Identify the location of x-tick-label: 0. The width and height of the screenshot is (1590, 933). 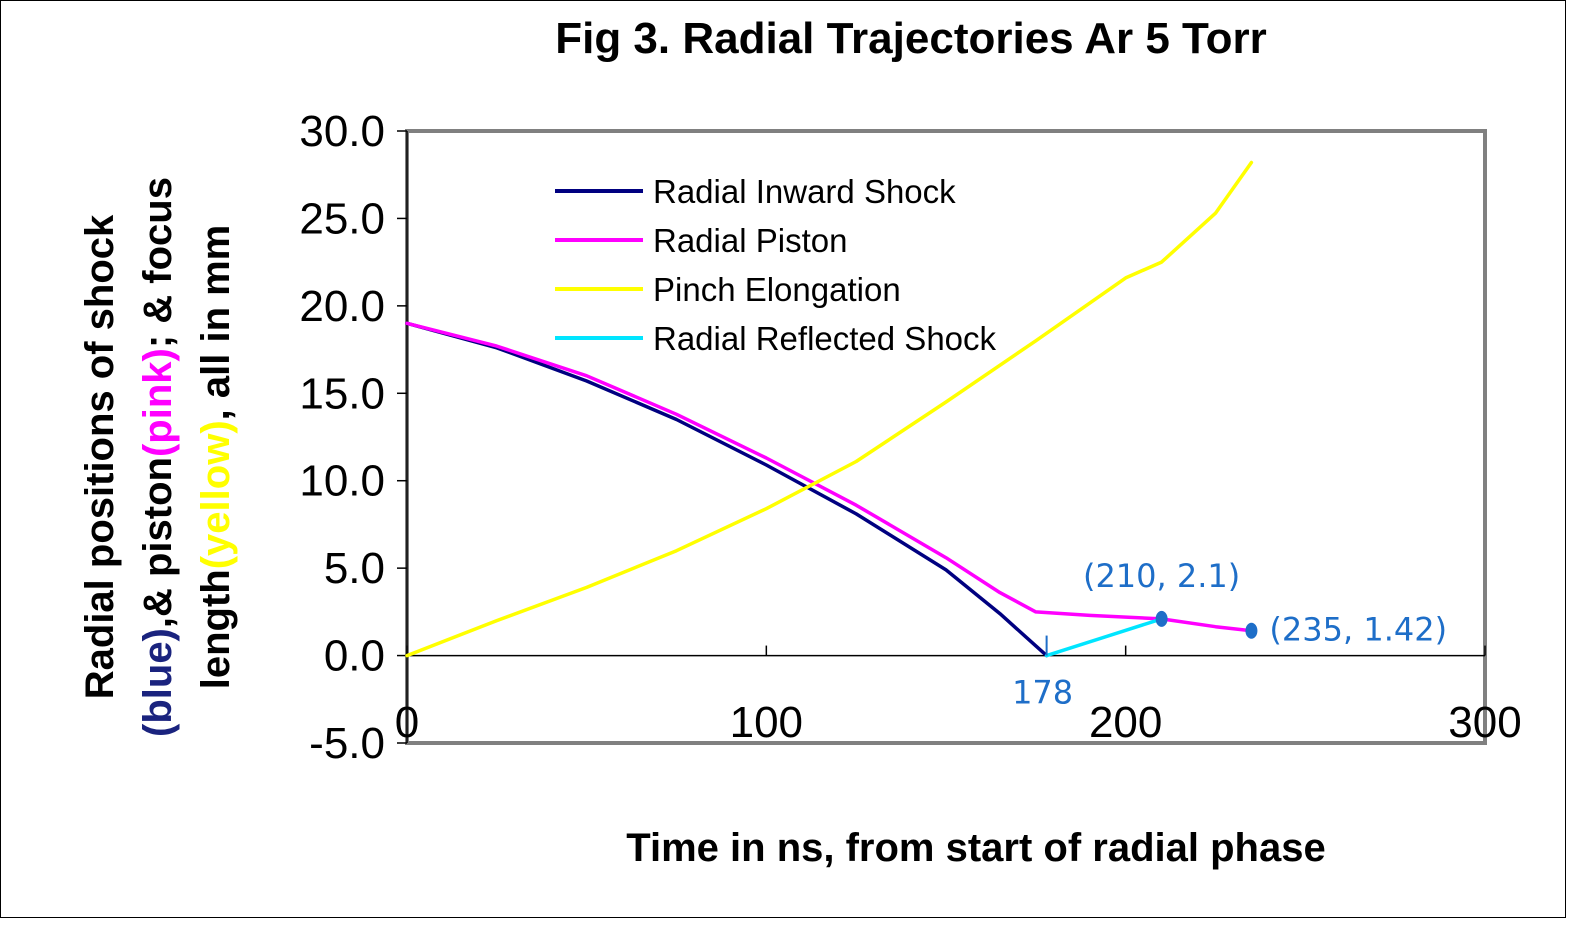
(407, 722).